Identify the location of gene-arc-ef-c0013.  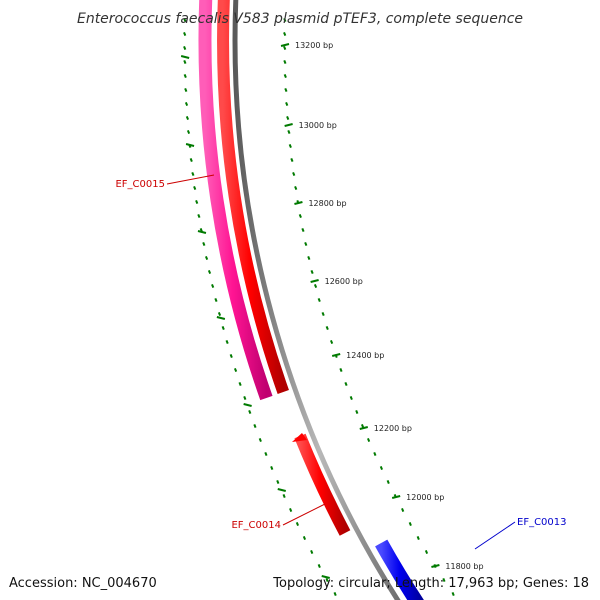
(399, 569).